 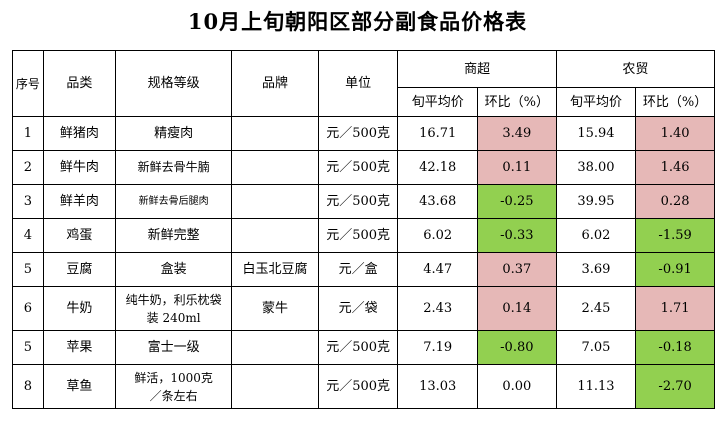 I want to click on header-category: 品类, so click(x=79, y=83).